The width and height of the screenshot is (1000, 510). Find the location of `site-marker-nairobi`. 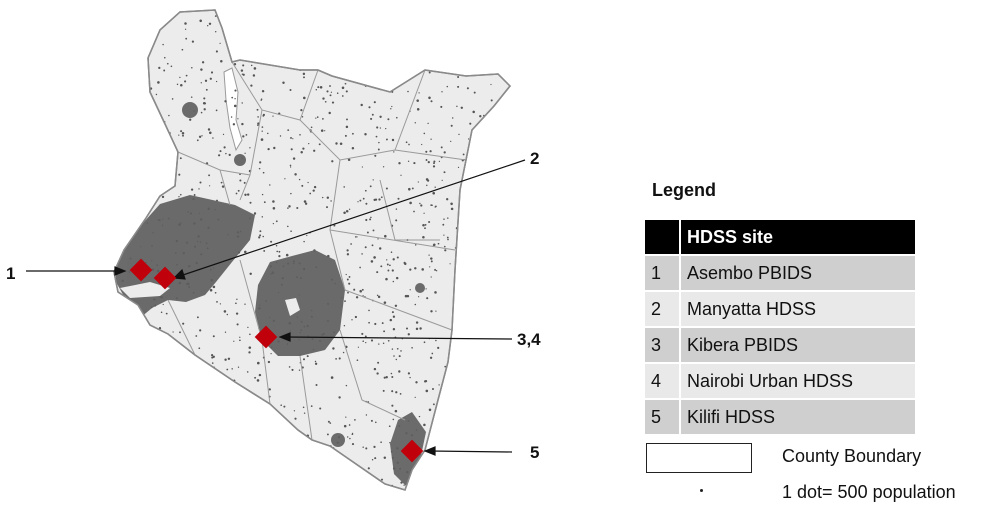

site-marker-nairobi is located at coordinates (266, 337).